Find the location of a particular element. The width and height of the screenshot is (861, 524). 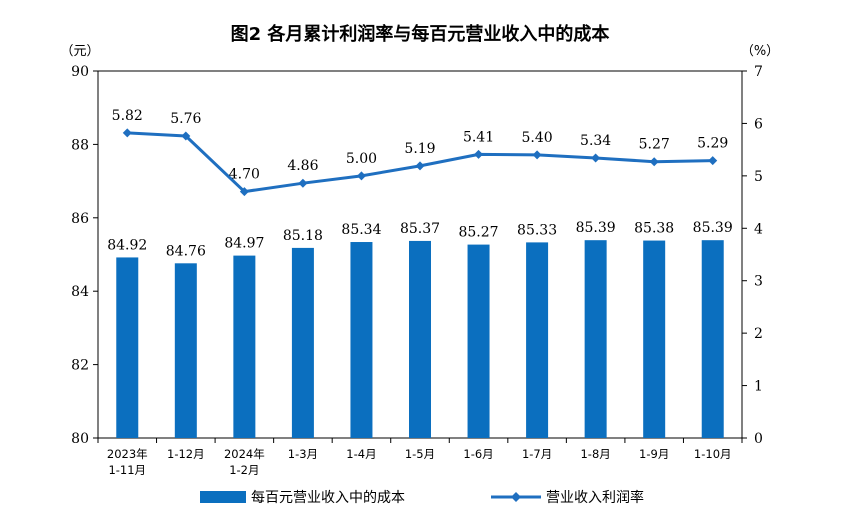

x-axis-category-label: 1-5月 is located at coordinates (420, 454).